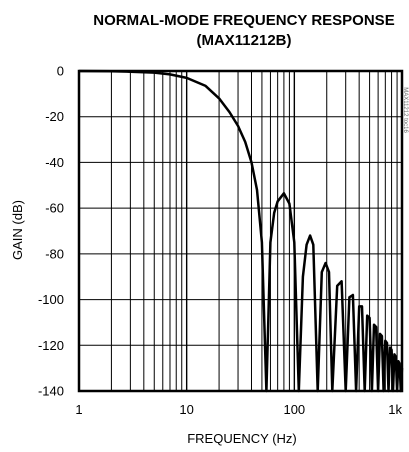 This screenshot has width=409, height=452. Describe the element at coordinates (51, 391) in the screenshot. I see `y-tick-label: -140` at that location.